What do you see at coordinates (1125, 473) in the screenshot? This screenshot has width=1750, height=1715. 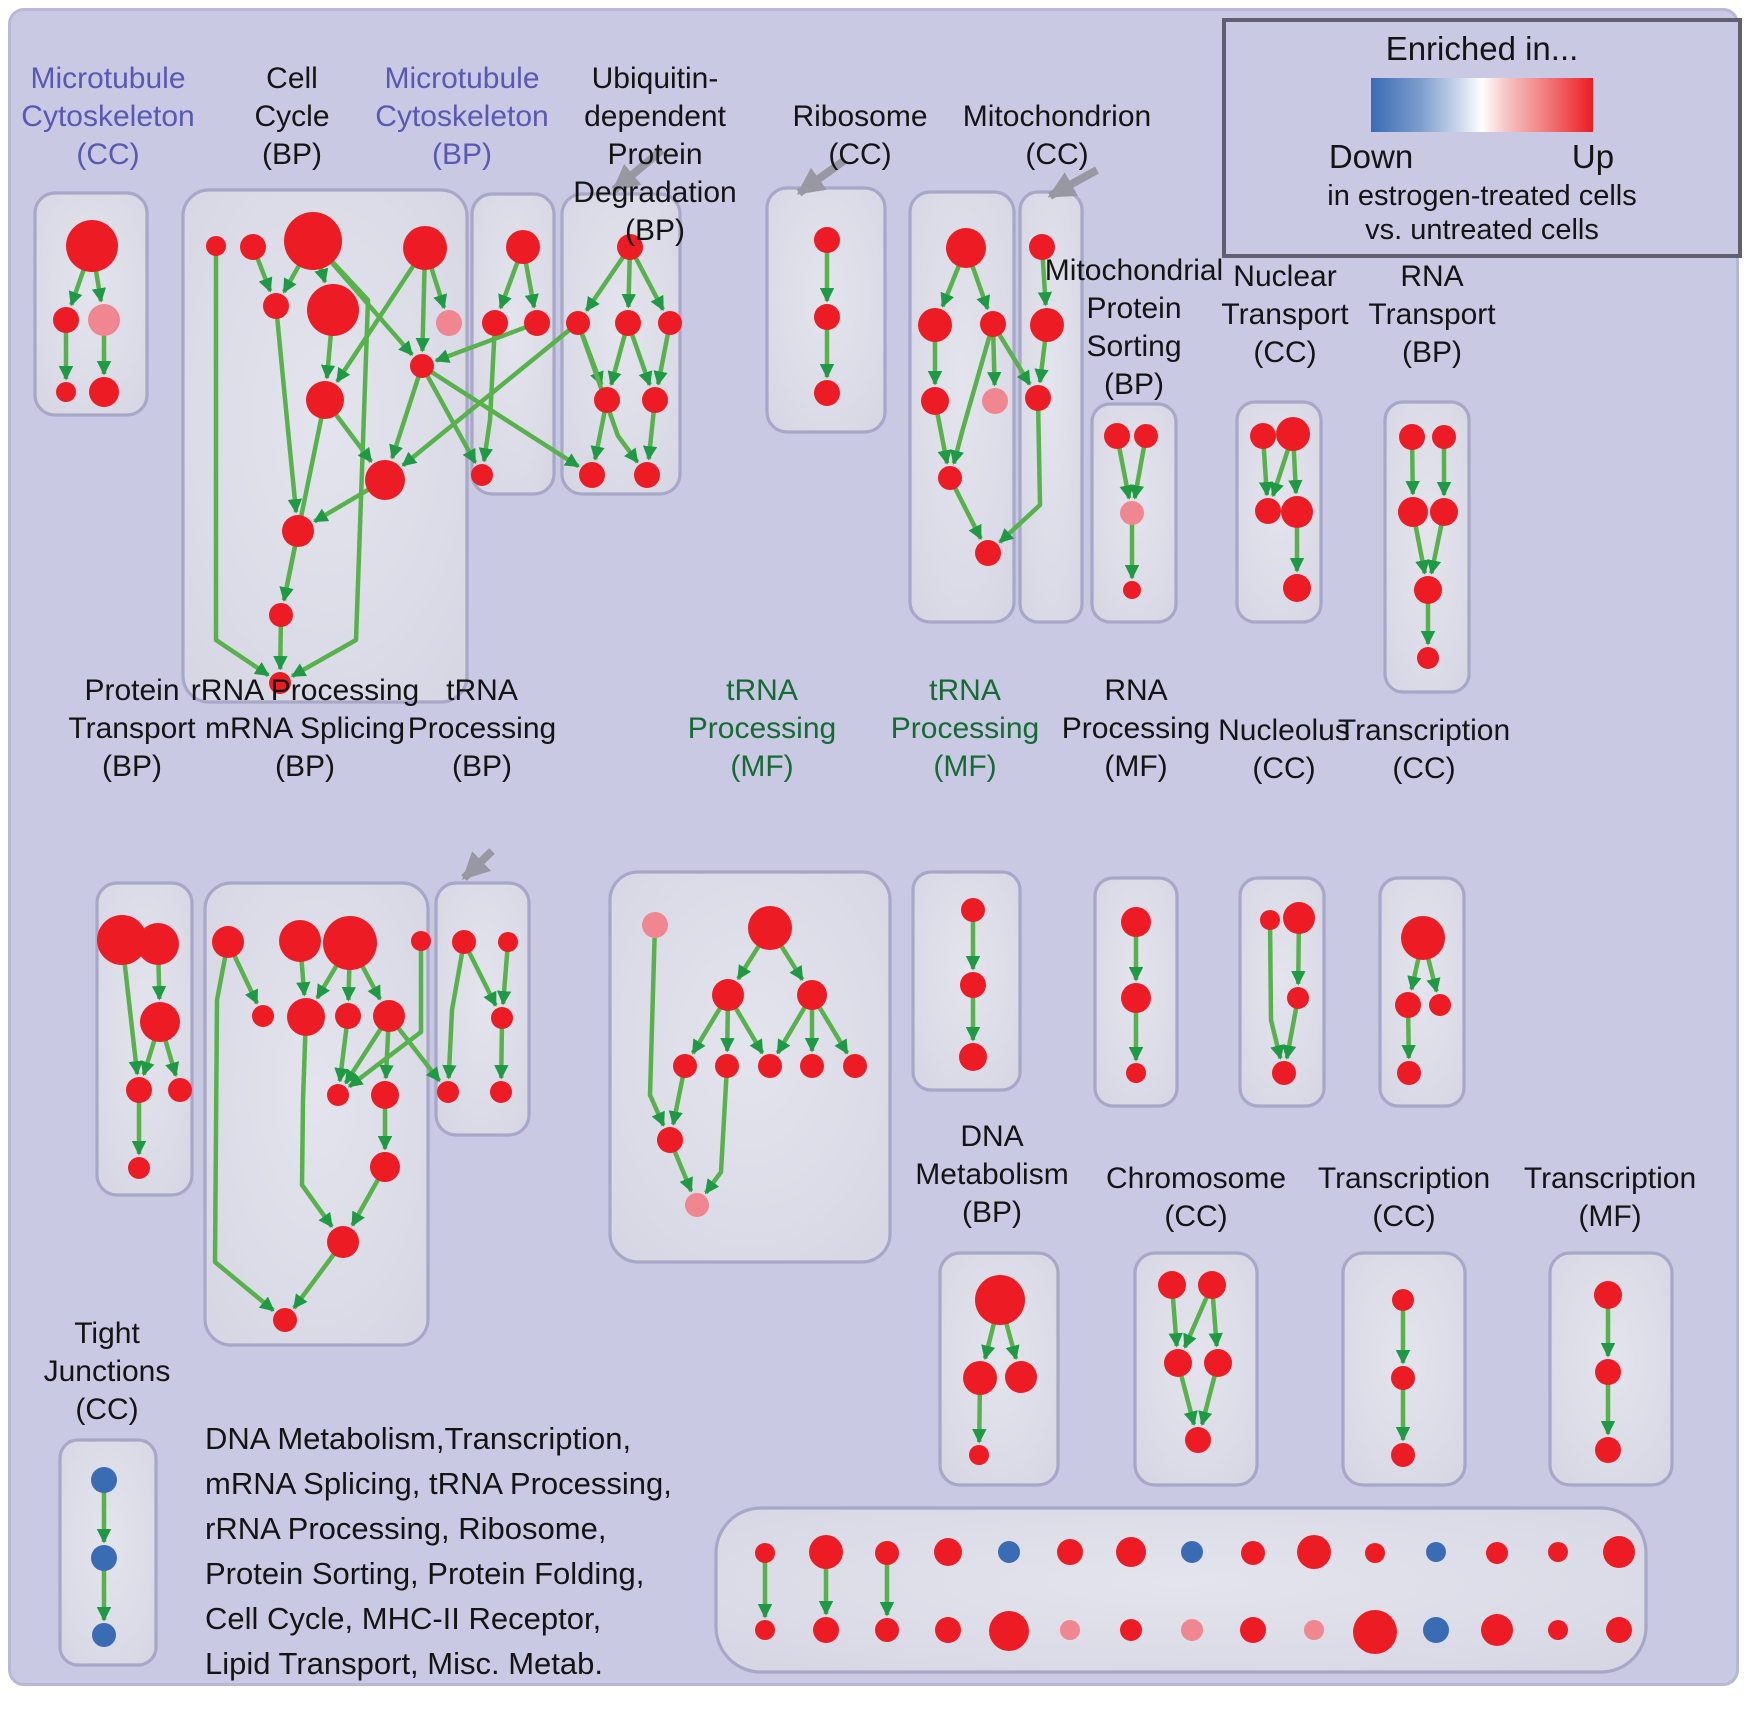 I see `edge-mps` at bounding box center [1125, 473].